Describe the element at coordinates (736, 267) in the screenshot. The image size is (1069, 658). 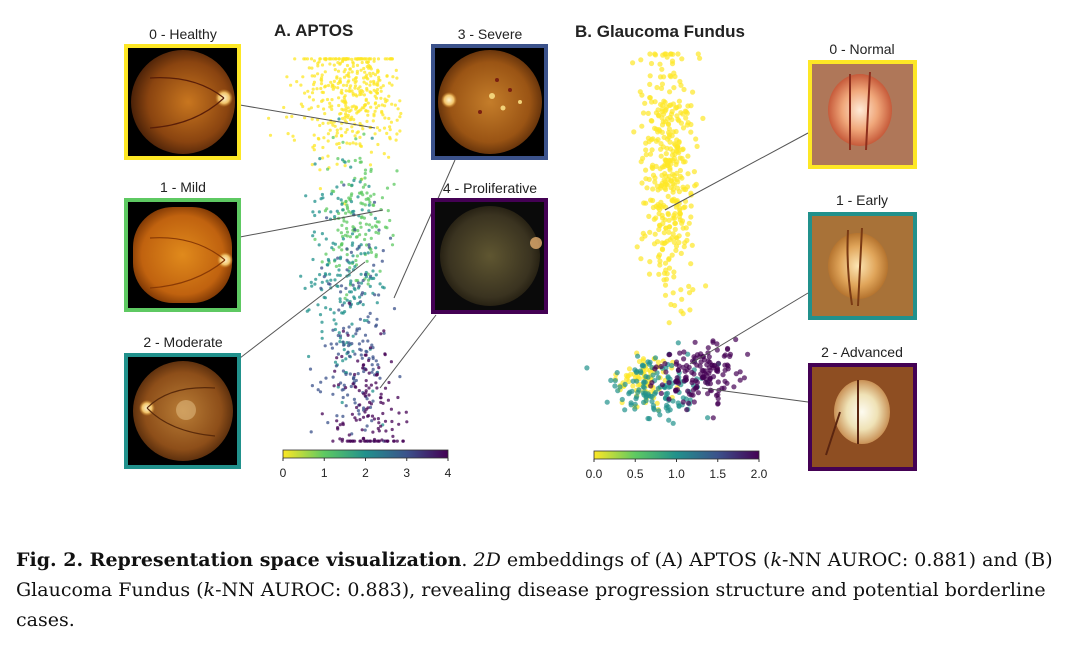
I see `glaucoma-leader-lines` at that location.